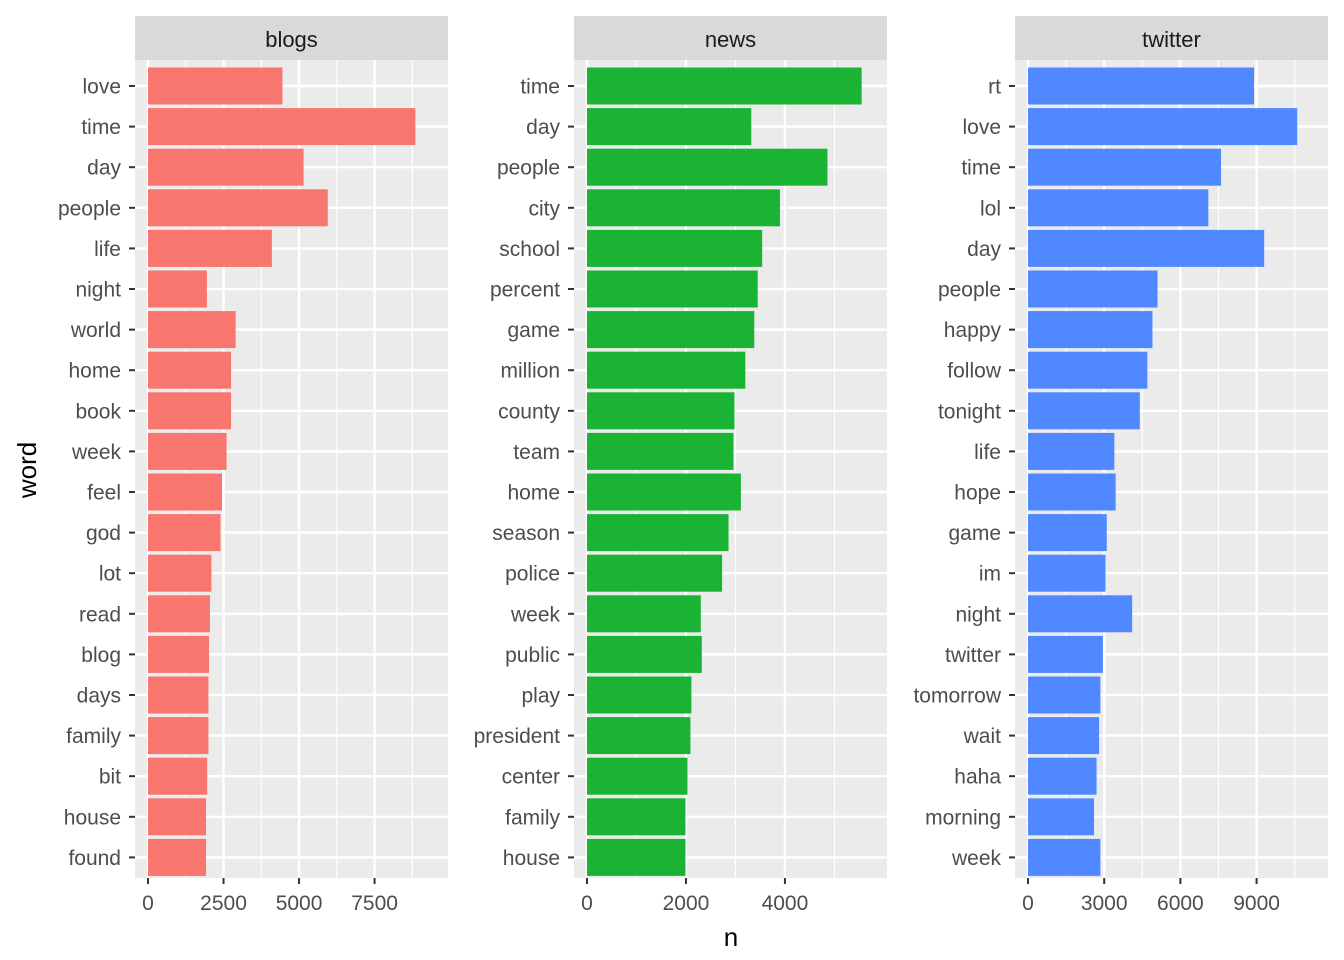 Image resolution: width=1344 pixels, height=960 pixels. What do you see at coordinates (110, 777) in the screenshot?
I see `y-tick-label: bit` at bounding box center [110, 777].